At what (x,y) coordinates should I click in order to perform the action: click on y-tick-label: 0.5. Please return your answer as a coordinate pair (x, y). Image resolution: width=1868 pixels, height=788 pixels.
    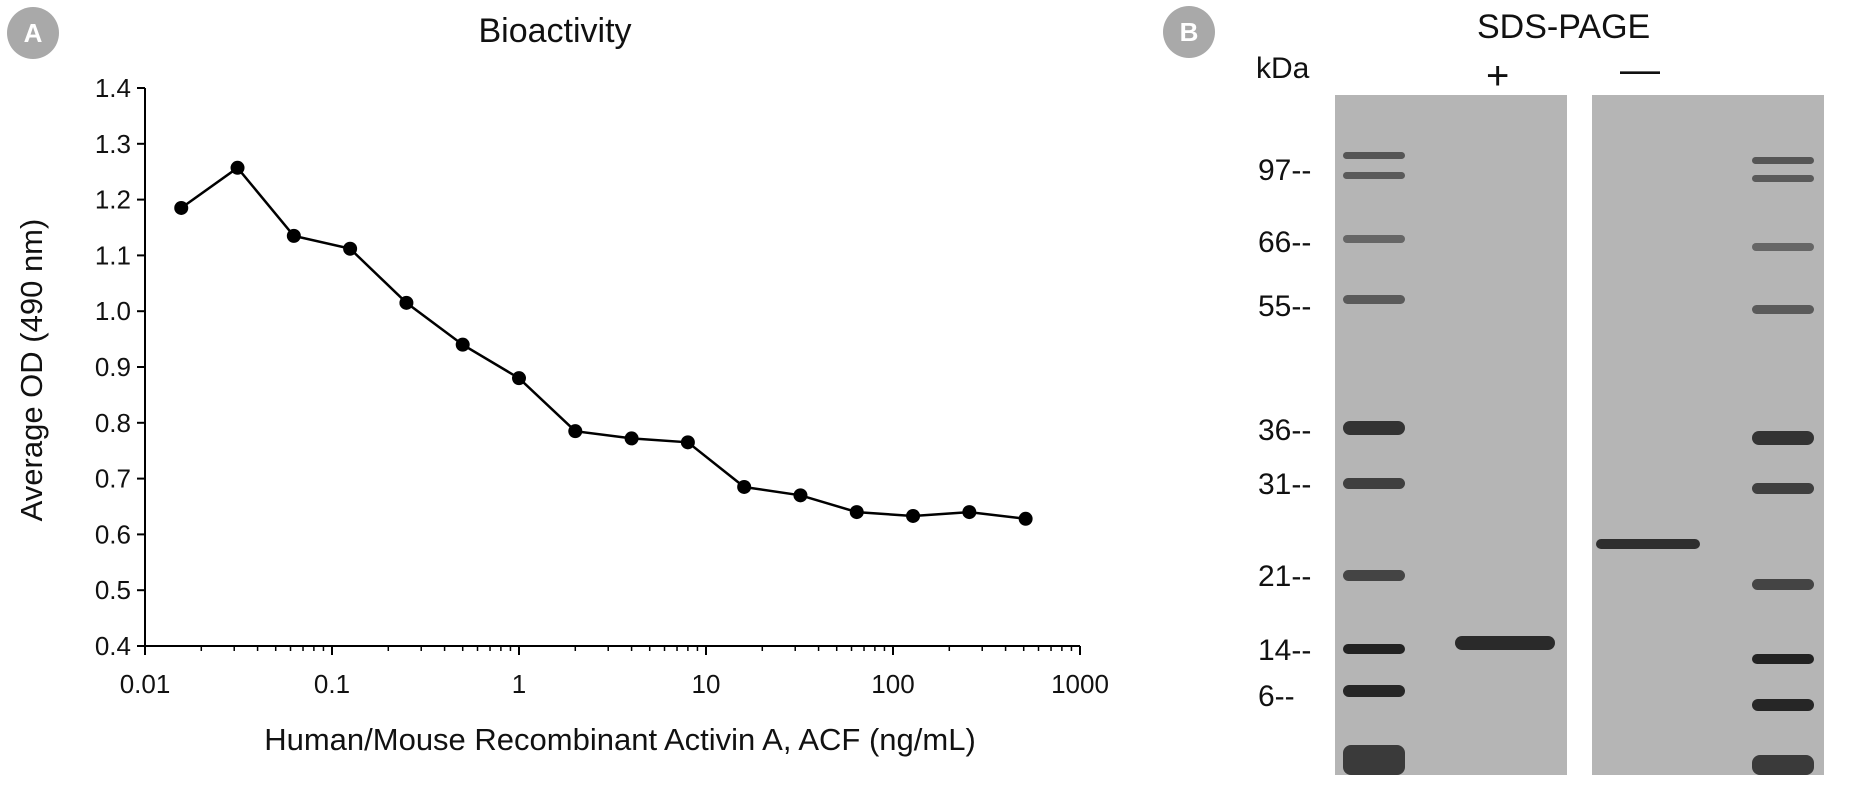
    Looking at the image, I should click on (113, 590).